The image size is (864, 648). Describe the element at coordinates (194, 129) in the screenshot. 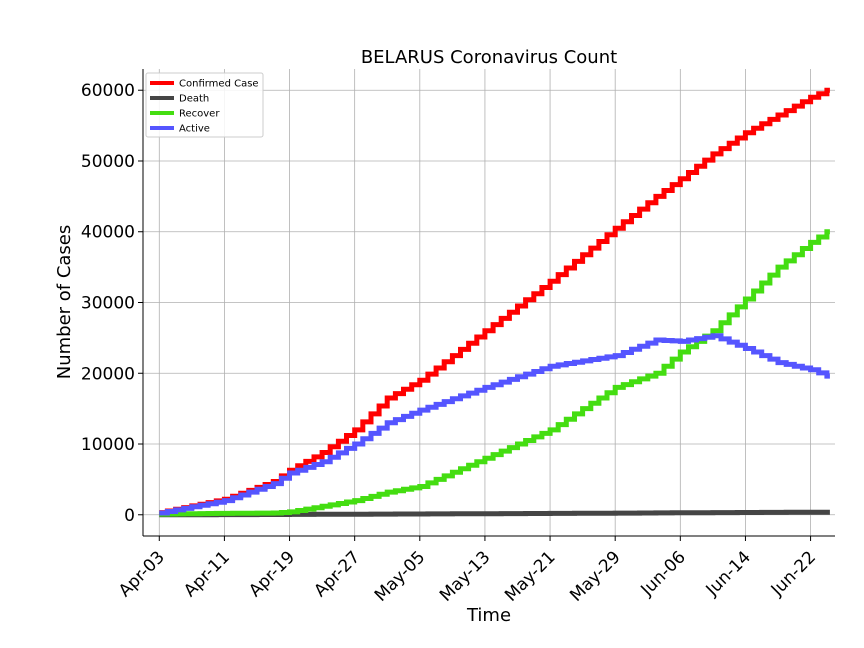

I see `legend-label: Active` at that location.